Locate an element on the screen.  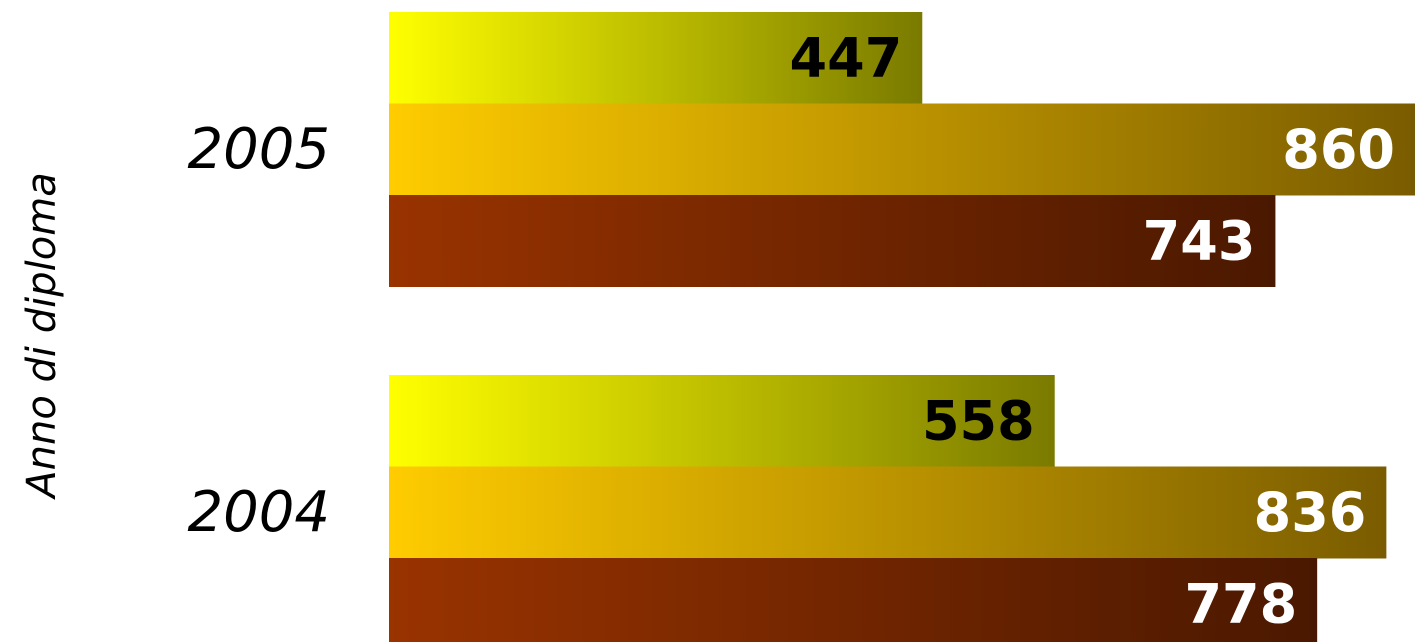
value-label-2004-series-3: 778 is located at coordinates (1240, 603).